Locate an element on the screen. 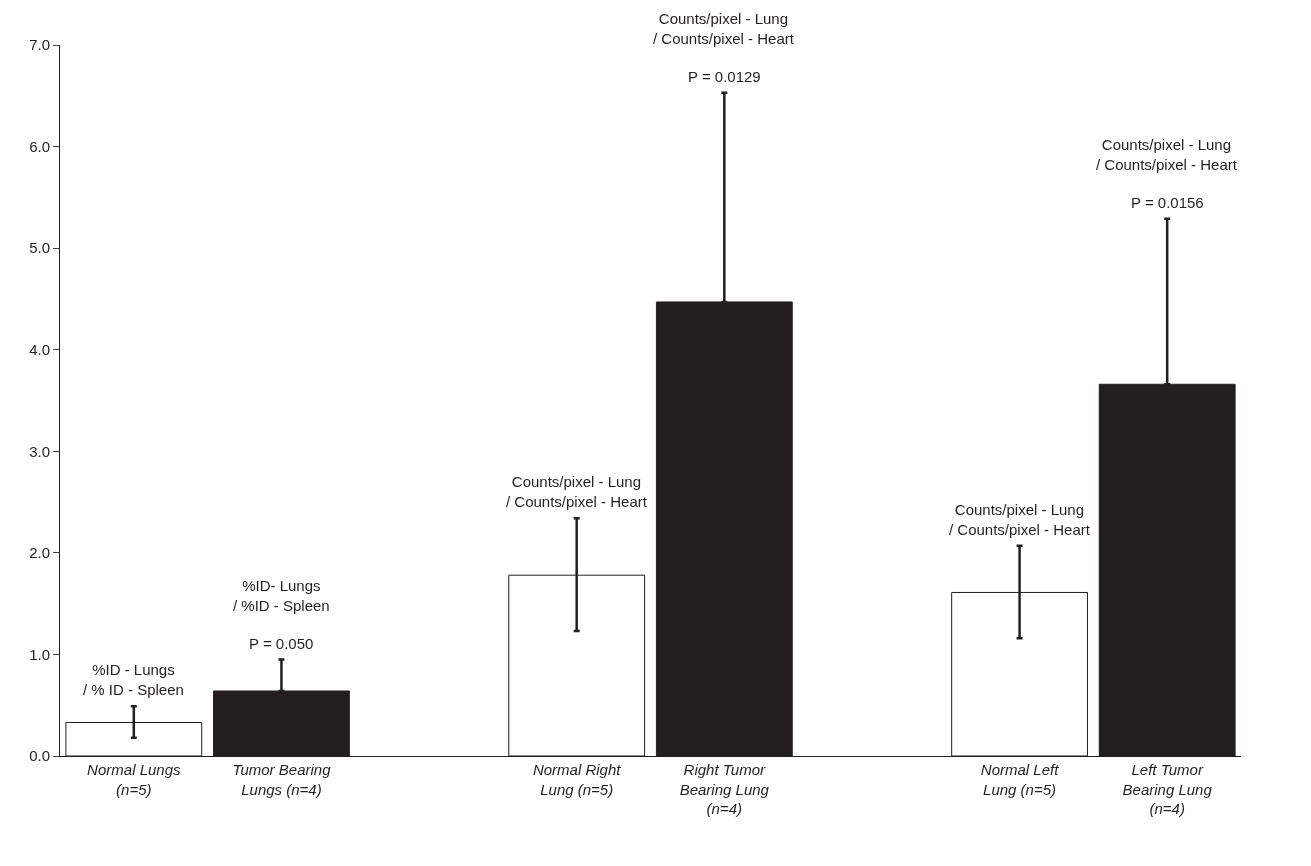 Image resolution: width=1311 pixels, height=866 pixels. y-tick-label: 6.0 is located at coordinates (39, 146).